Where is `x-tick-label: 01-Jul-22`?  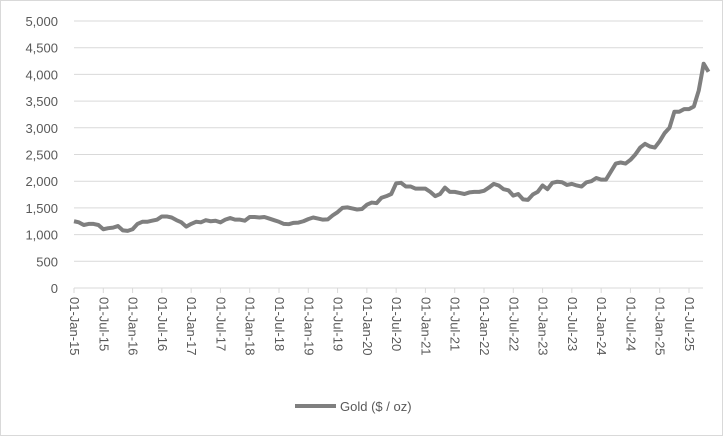 x-tick-label: 01-Jul-22 is located at coordinates (513, 324).